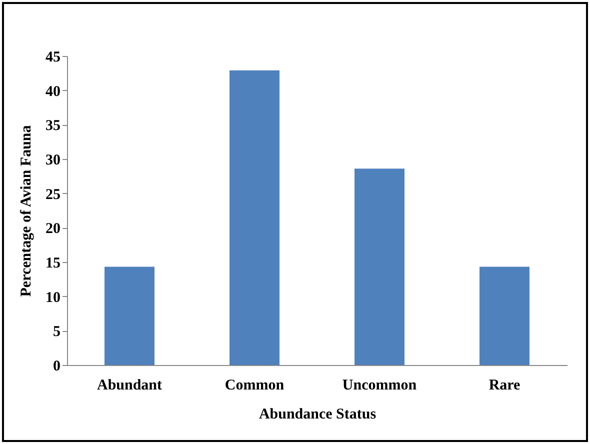 The image size is (590, 444). What do you see at coordinates (53, 92) in the screenshot?
I see `y-tick-label: 40` at bounding box center [53, 92].